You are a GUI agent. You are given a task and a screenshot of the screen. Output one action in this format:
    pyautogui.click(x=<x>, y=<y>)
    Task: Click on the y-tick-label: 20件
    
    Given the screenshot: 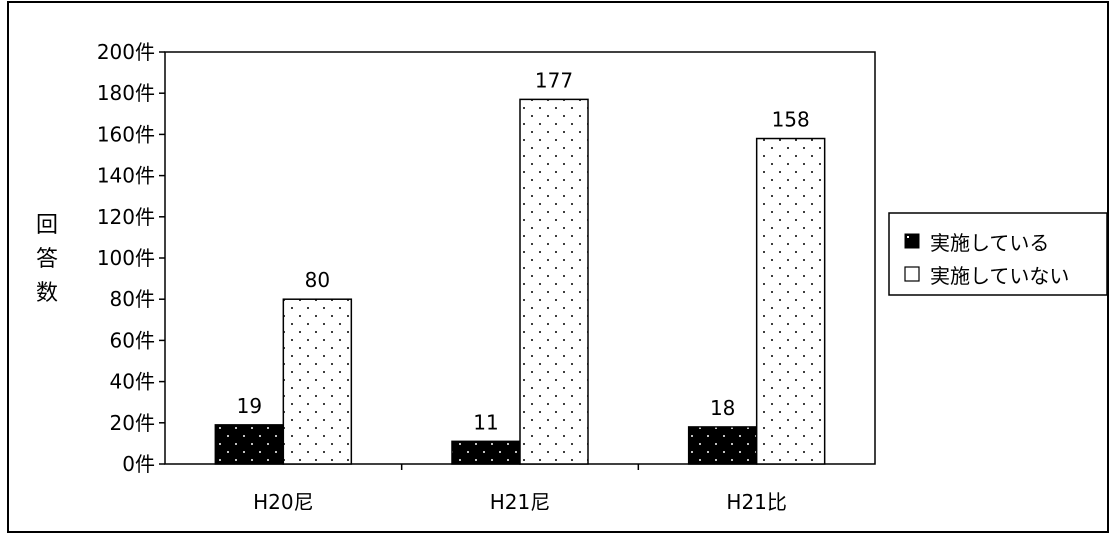 What is the action you would take?
    pyautogui.click(x=132, y=423)
    